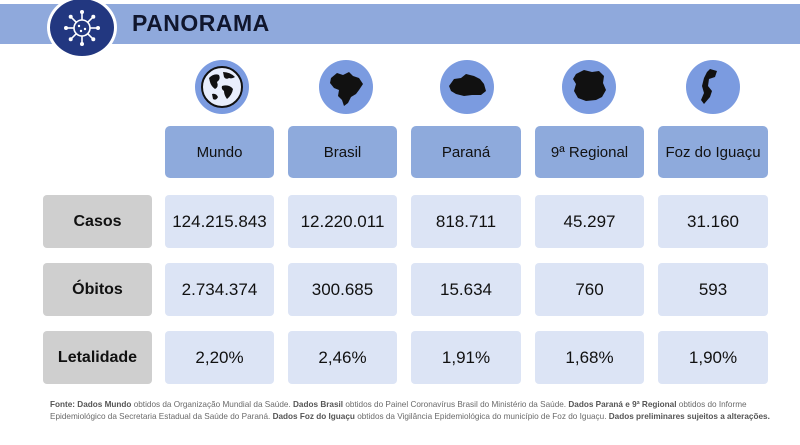 Image resolution: width=800 pixels, height=445 pixels. I want to click on row-header-letalidade: Letalidade, so click(97, 357).